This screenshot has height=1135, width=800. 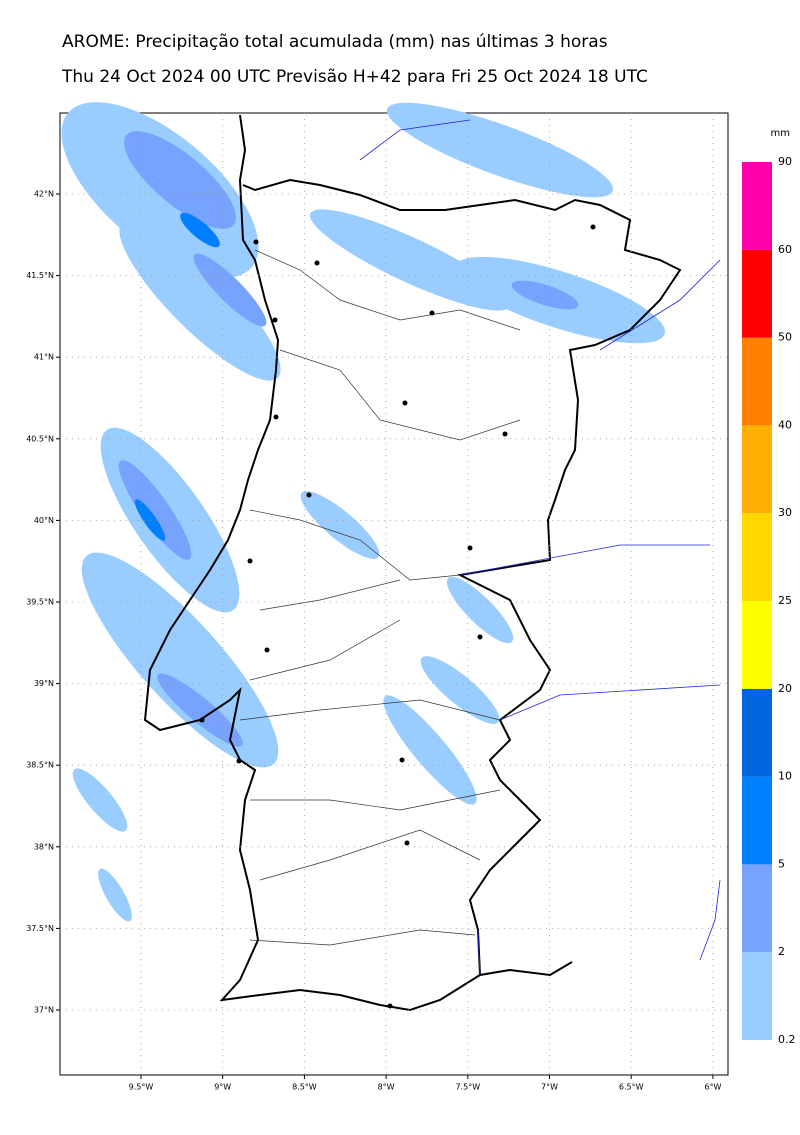 What do you see at coordinates (785, 337) in the screenshot?
I see `colorbar-label: 50` at bounding box center [785, 337].